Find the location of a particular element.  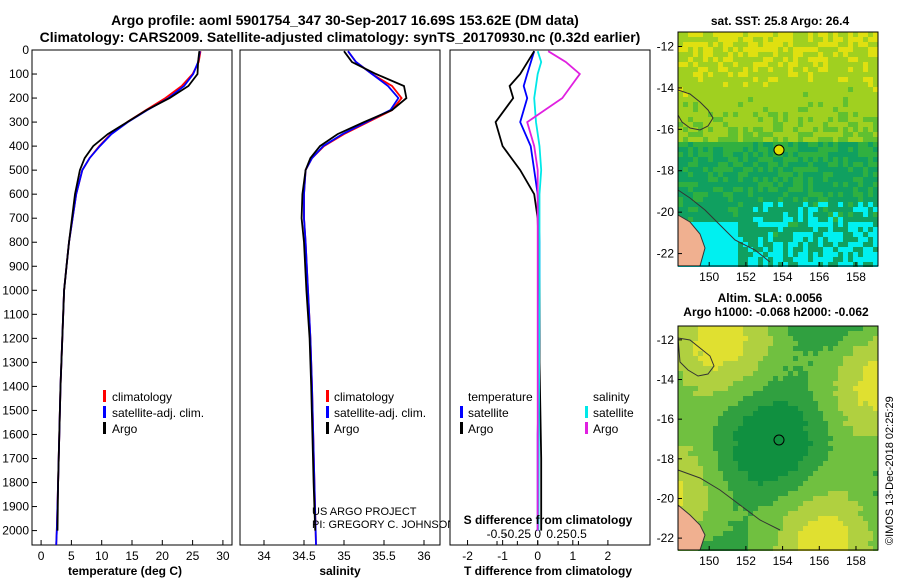

series-line-salinity-satellite is located at coordinates (538, 290).